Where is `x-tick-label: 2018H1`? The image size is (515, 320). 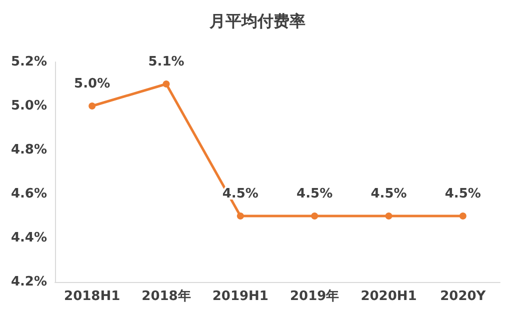
x-tick-label: 2018H1 is located at coordinates (92, 296).